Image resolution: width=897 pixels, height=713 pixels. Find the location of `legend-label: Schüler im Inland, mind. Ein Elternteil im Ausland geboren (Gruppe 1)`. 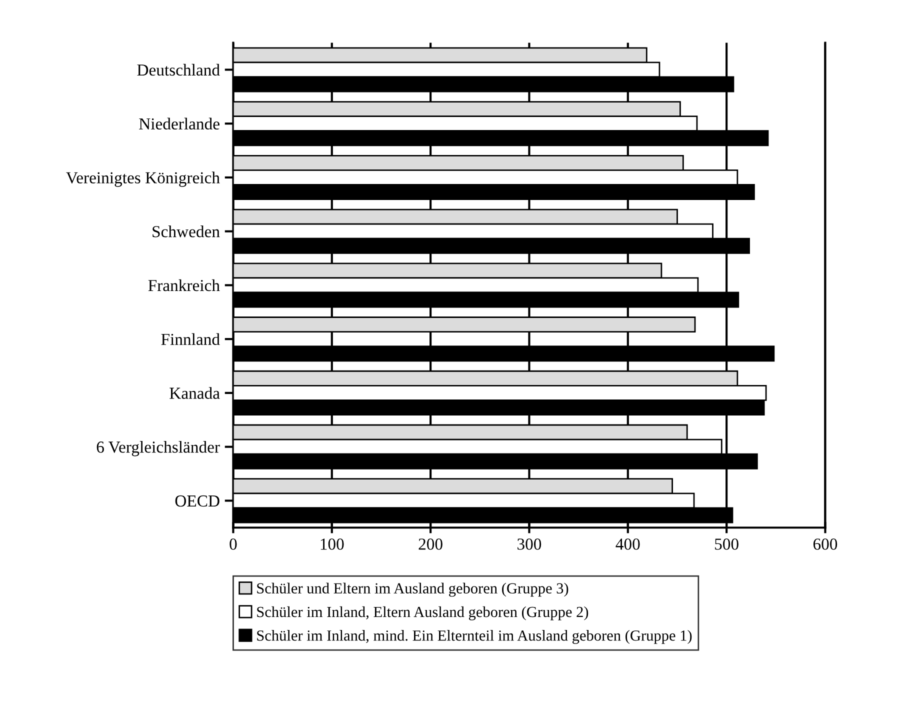

legend-label: Schüler im Inland, mind. Ein Elternteil im Ausland geboren (Gruppe 1) is located at coordinates (474, 637).